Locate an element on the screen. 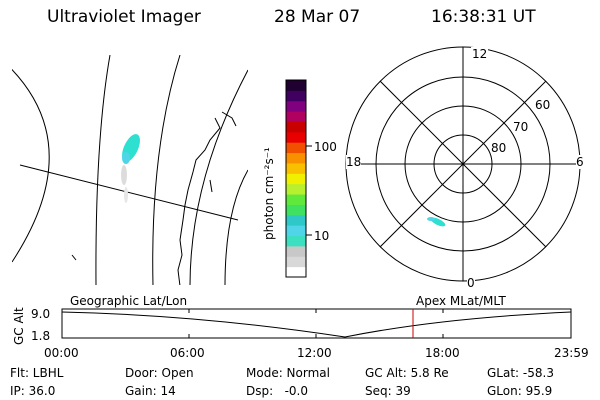 The width and height of the screenshot is (600, 400). status-gain: Gain: 14 is located at coordinates (150, 391).